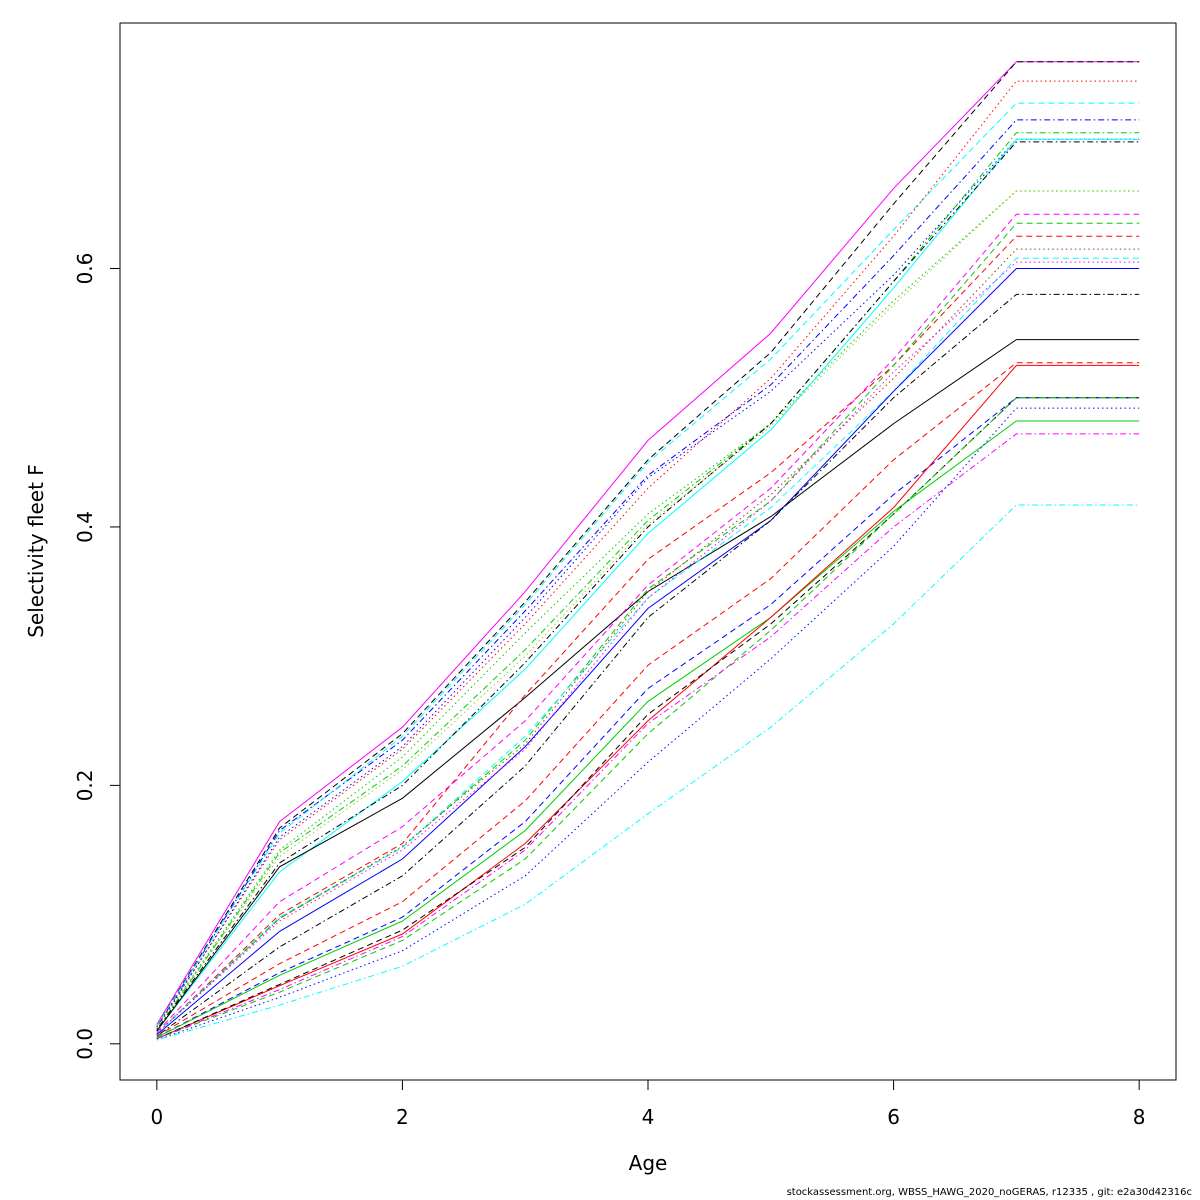  What do you see at coordinates (1139, 1117) in the screenshot?
I see `x-tick-label: 8` at bounding box center [1139, 1117].